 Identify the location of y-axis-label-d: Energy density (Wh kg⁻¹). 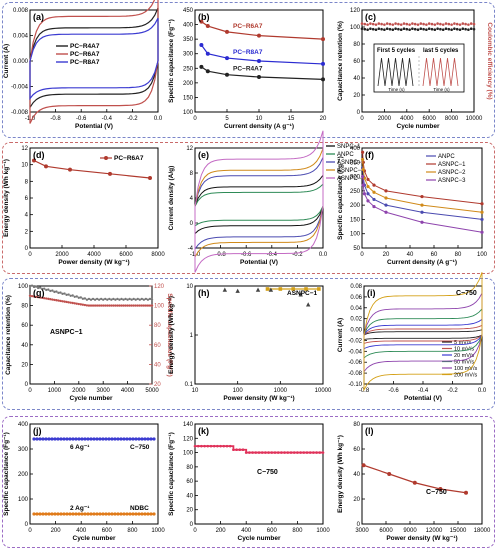
(6, 198).